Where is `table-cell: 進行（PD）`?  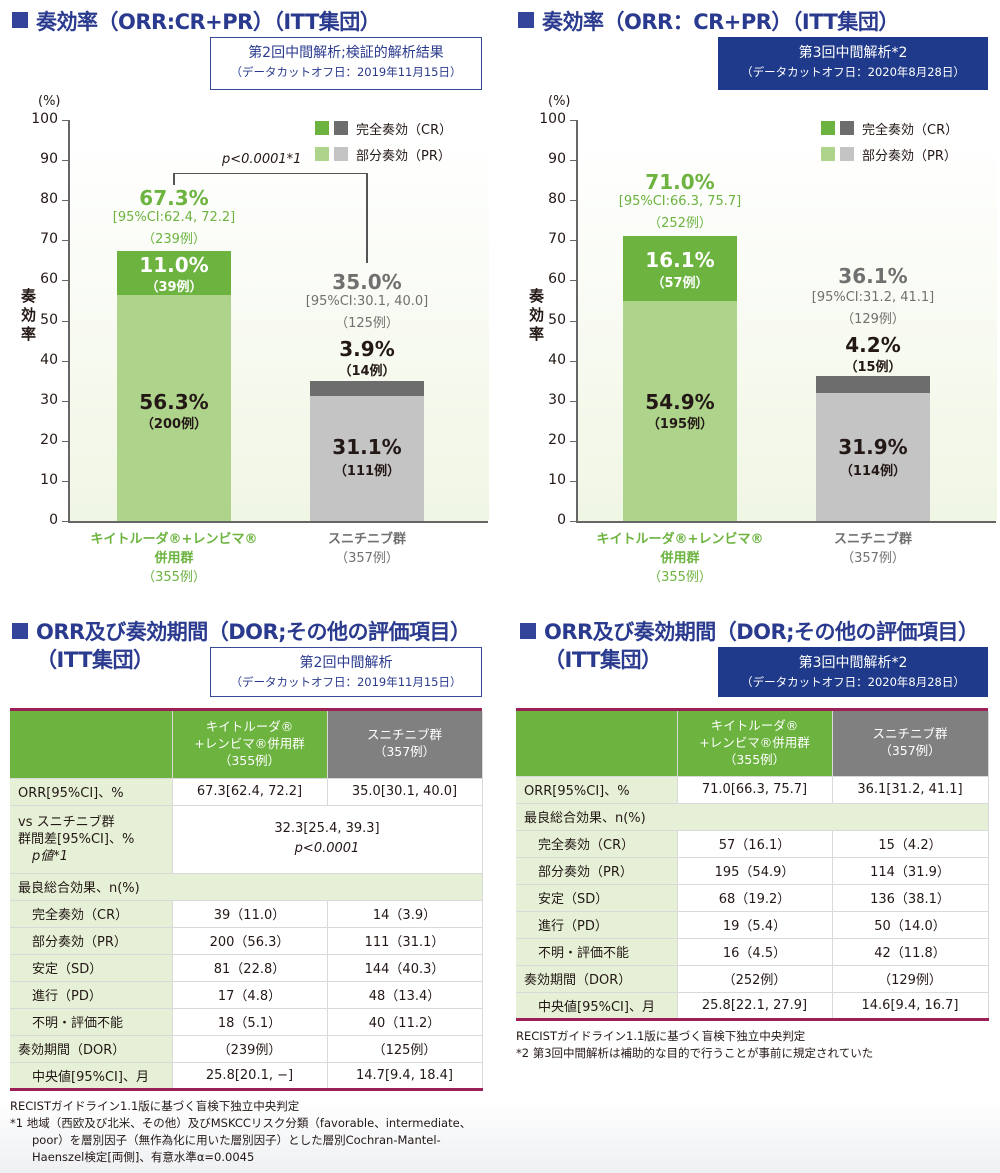 table-cell: 進行（PD） is located at coordinates (91, 995).